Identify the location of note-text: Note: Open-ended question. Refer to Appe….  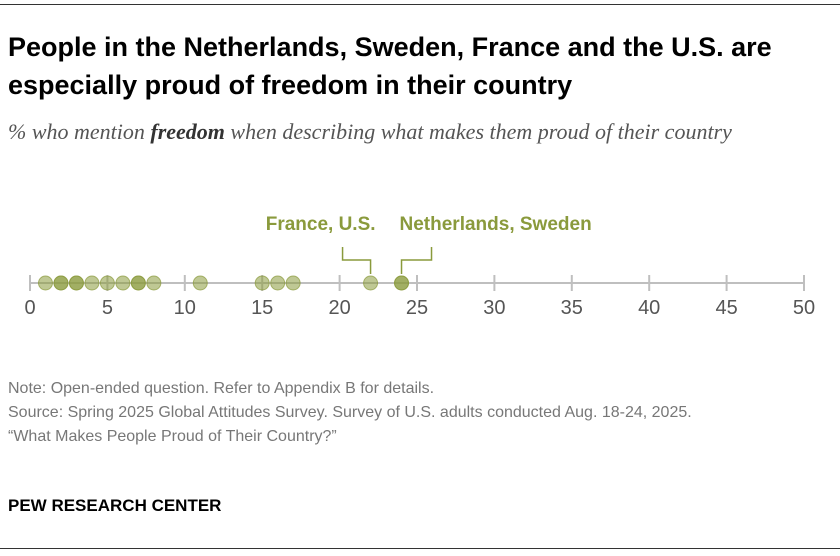
(221, 388).